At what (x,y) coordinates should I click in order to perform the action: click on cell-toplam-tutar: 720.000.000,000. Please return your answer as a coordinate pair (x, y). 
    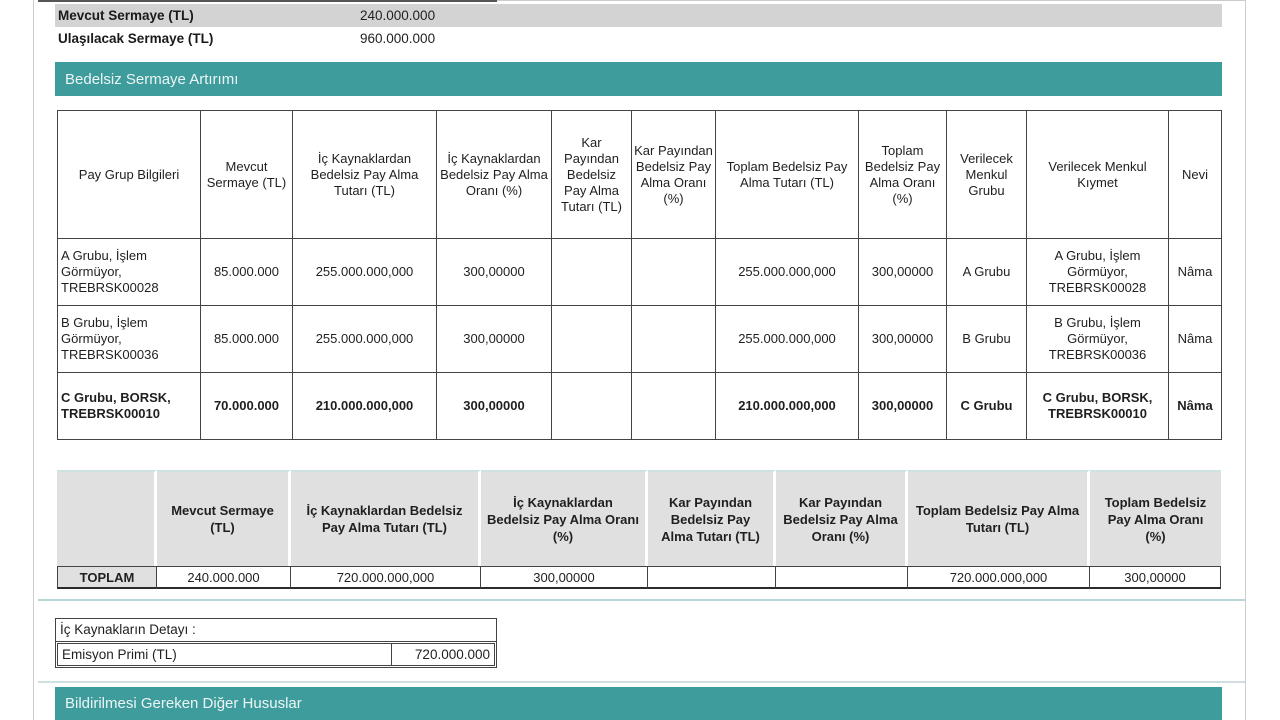
    Looking at the image, I should click on (999, 577).